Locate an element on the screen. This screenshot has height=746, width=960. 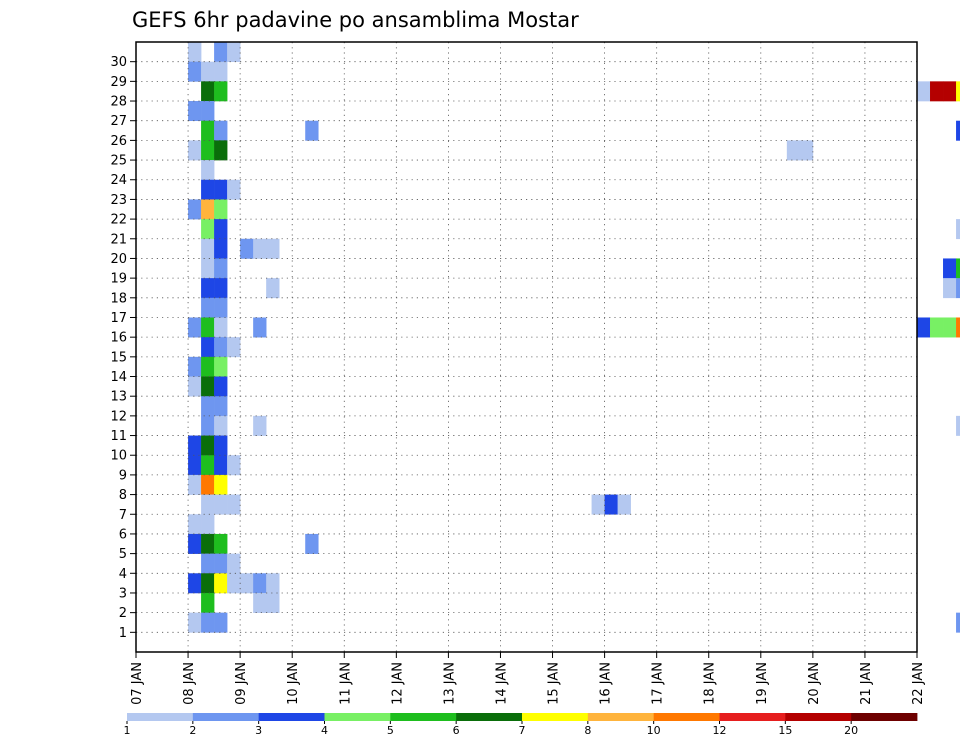
colorbar-label: 4 is located at coordinates (324, 730).